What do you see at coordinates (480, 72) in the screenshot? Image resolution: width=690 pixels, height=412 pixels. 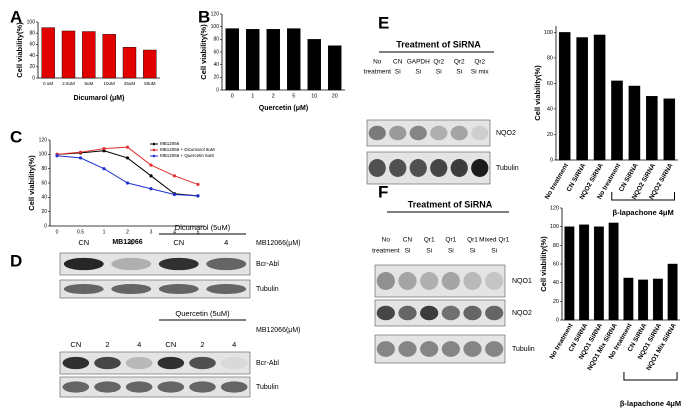 I see `lane-label: Si mix` at bounding box center [480, 72].